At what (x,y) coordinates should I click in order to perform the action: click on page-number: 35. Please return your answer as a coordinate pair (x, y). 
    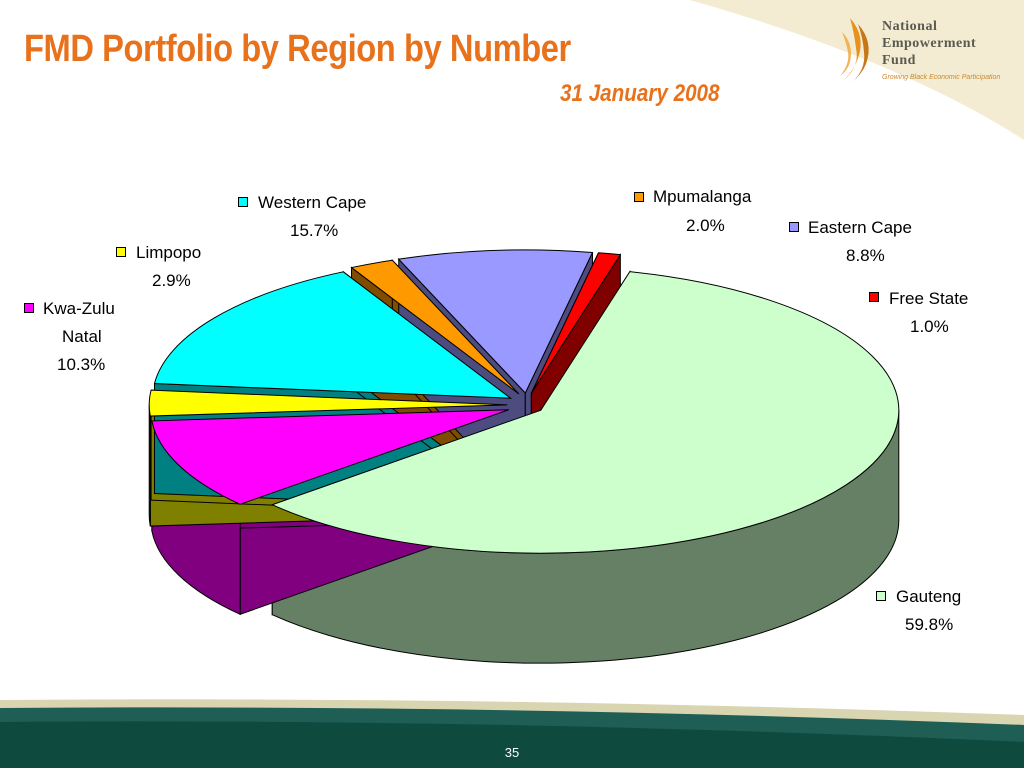
    Looking at the image, I should click on (512, 752).